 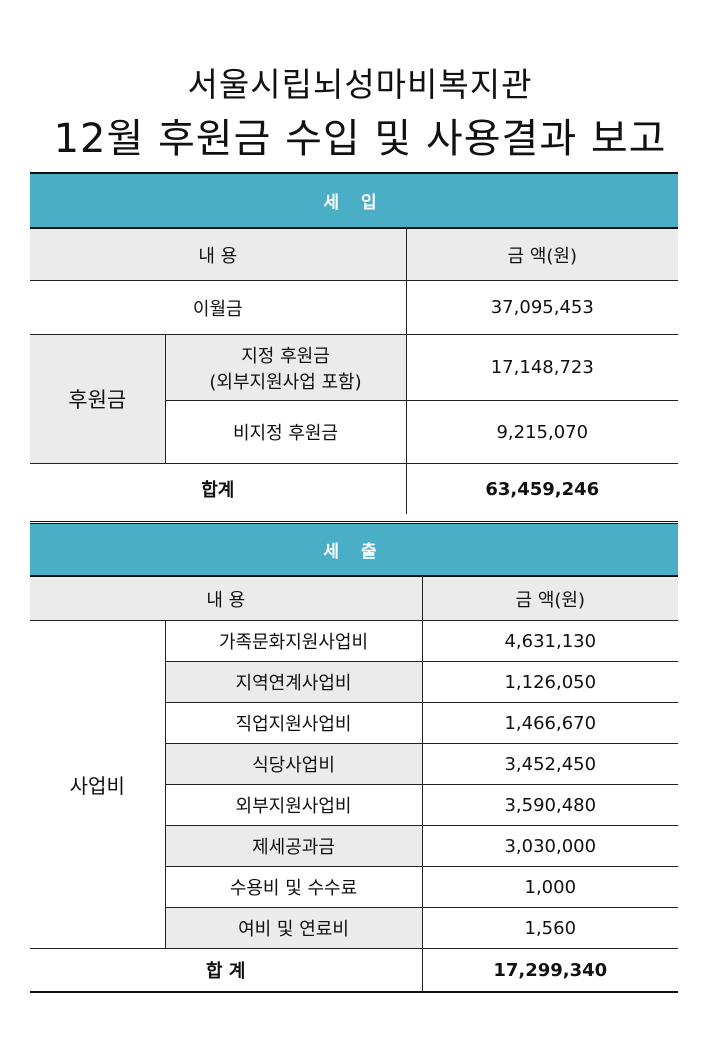 I want to click on expense-item-amount: 1,560, so click(x=550, y=928).